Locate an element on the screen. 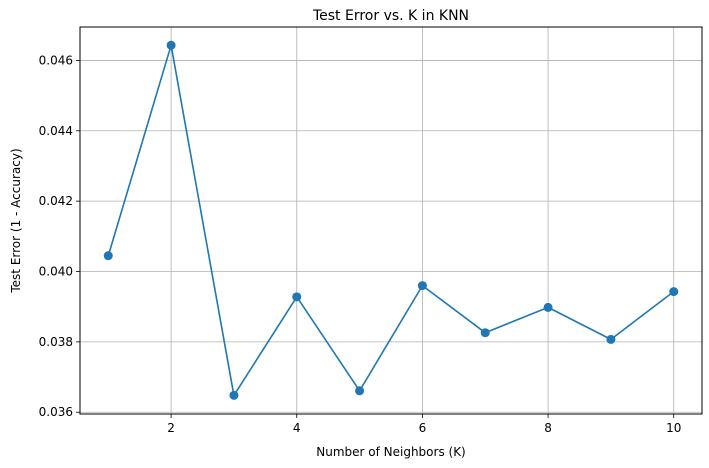 The height and width of the screenshot is (468, 709). y-tick-label: 0.040 is located at coordinates (56, 272).